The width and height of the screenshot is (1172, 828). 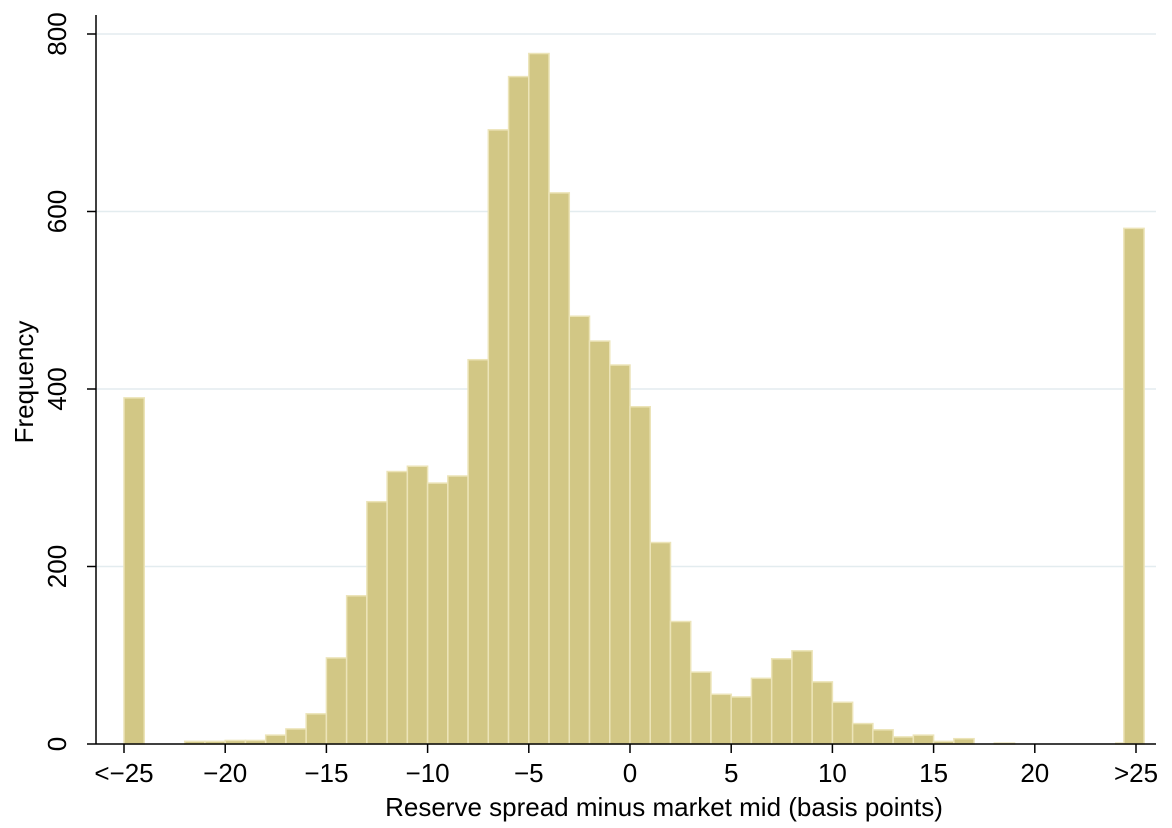 What do you see at coordinates (731, 773) in the screenshot?
I see `x-tick-label: 5` at bounding box center [731, 773].